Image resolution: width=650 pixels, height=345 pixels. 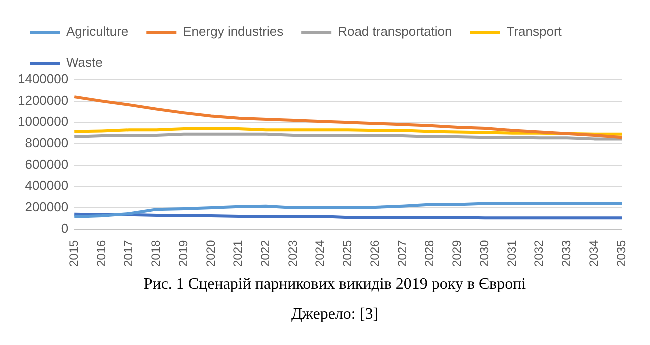 I want to click on x-tick-label: 2033, so click(x=567, y=254).